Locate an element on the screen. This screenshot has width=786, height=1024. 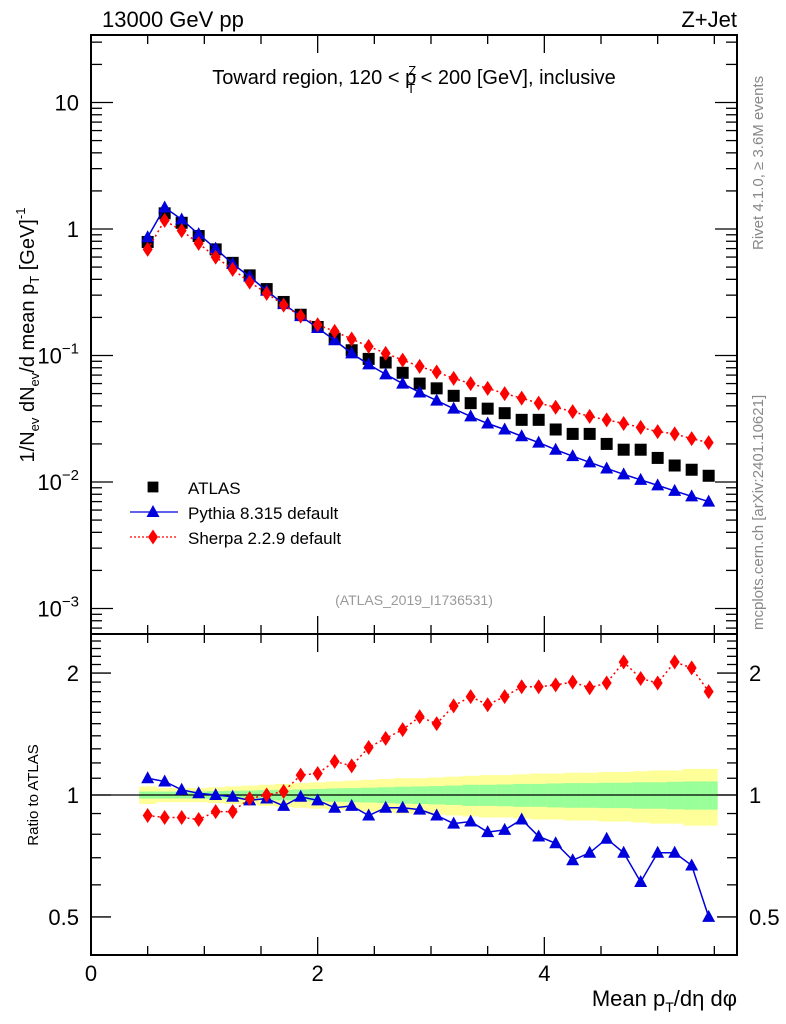
ytick-label-exp: −3 is located at coordinates (70, 602).